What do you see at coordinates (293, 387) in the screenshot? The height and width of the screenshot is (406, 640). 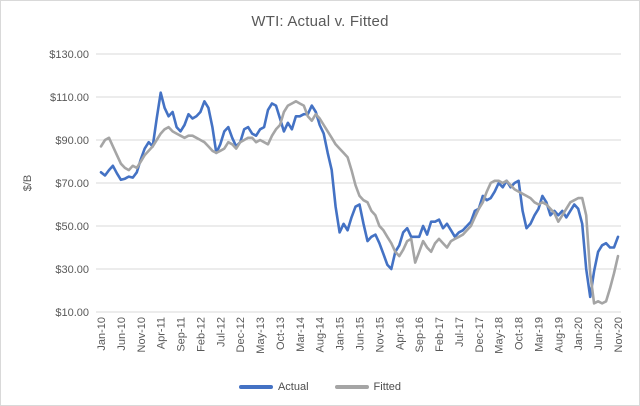 I see `legend-label-actual: Actual` at bounding box center [293, 387].